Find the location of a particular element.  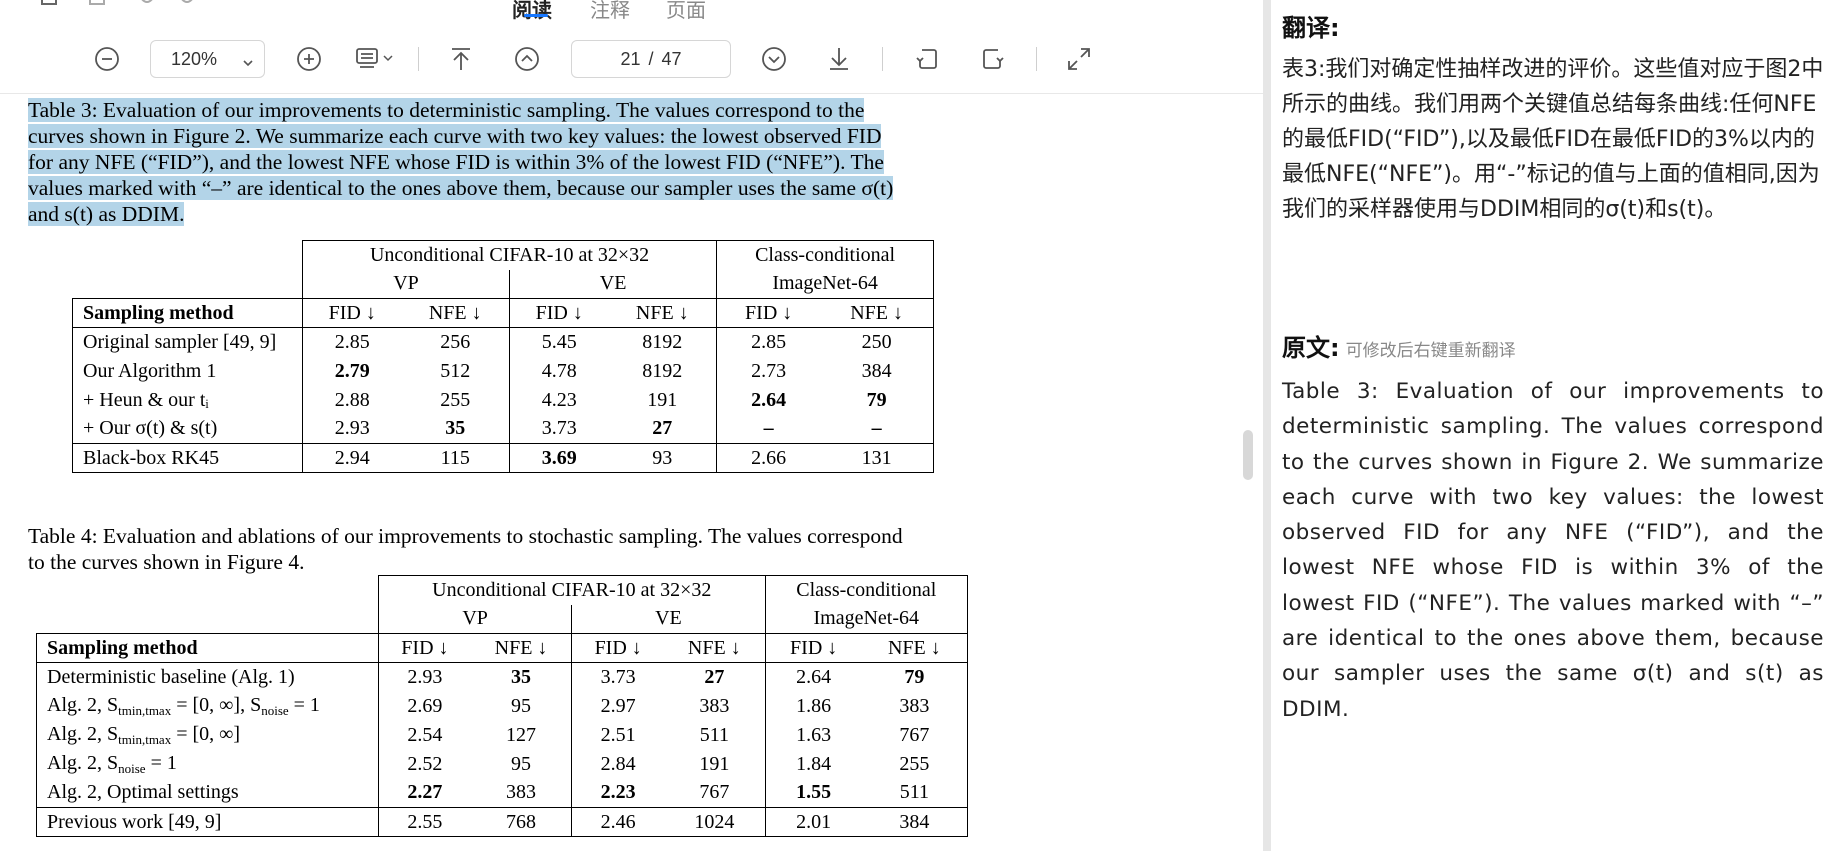

pdf-toolbar: 阅读 注释 页面 120% 21 / 47 is located at coordinates (633, 47).